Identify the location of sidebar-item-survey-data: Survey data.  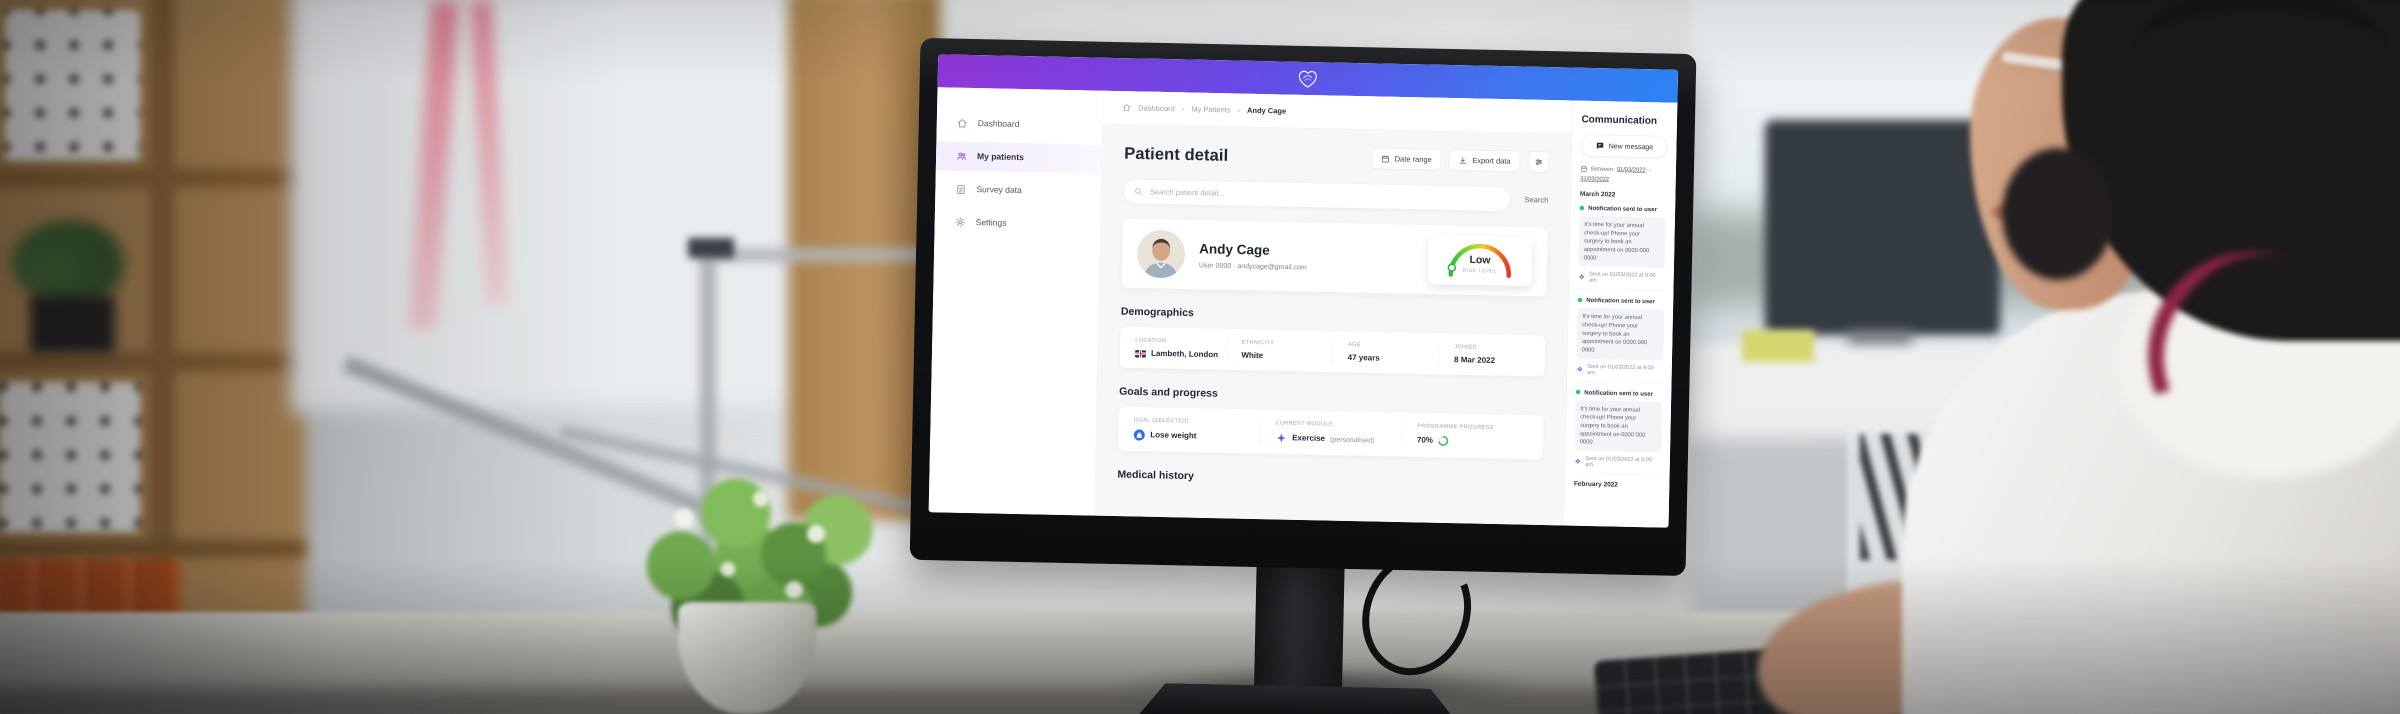
(1018, 190).